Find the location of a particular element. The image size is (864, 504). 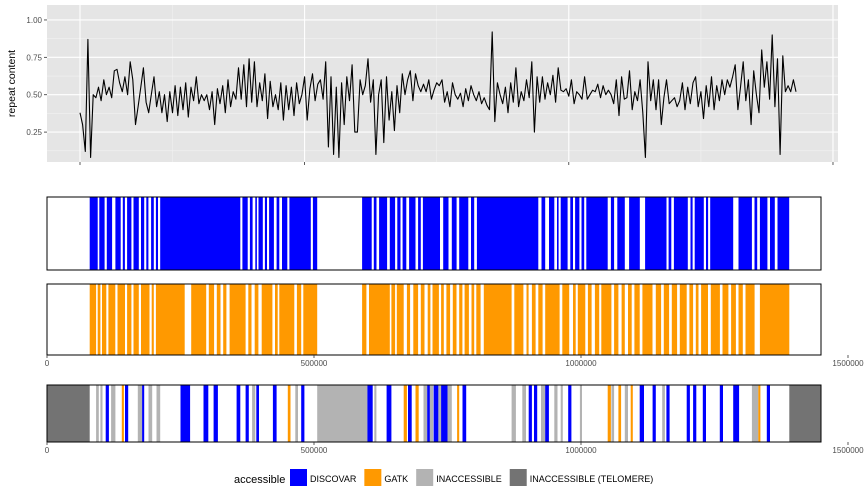

y-tick-label: 1.00 is located at coordinates (34, 20).